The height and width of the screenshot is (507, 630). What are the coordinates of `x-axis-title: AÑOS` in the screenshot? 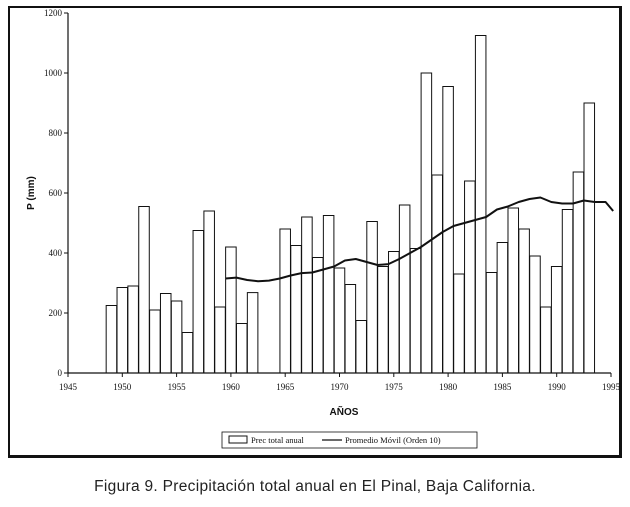 It's located at (344, 411).